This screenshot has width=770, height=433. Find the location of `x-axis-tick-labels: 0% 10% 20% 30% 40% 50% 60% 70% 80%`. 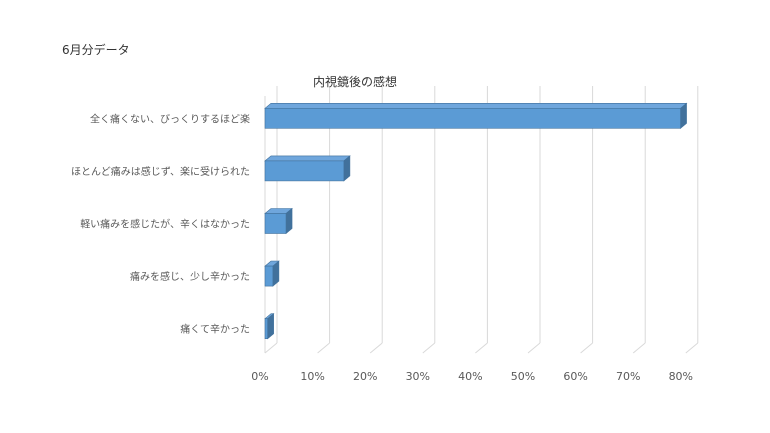

x-axis-tick-labels: 0% 10% 20% 30% 40% 50% 60% 70% 80% is located at coordinates (472, 376).